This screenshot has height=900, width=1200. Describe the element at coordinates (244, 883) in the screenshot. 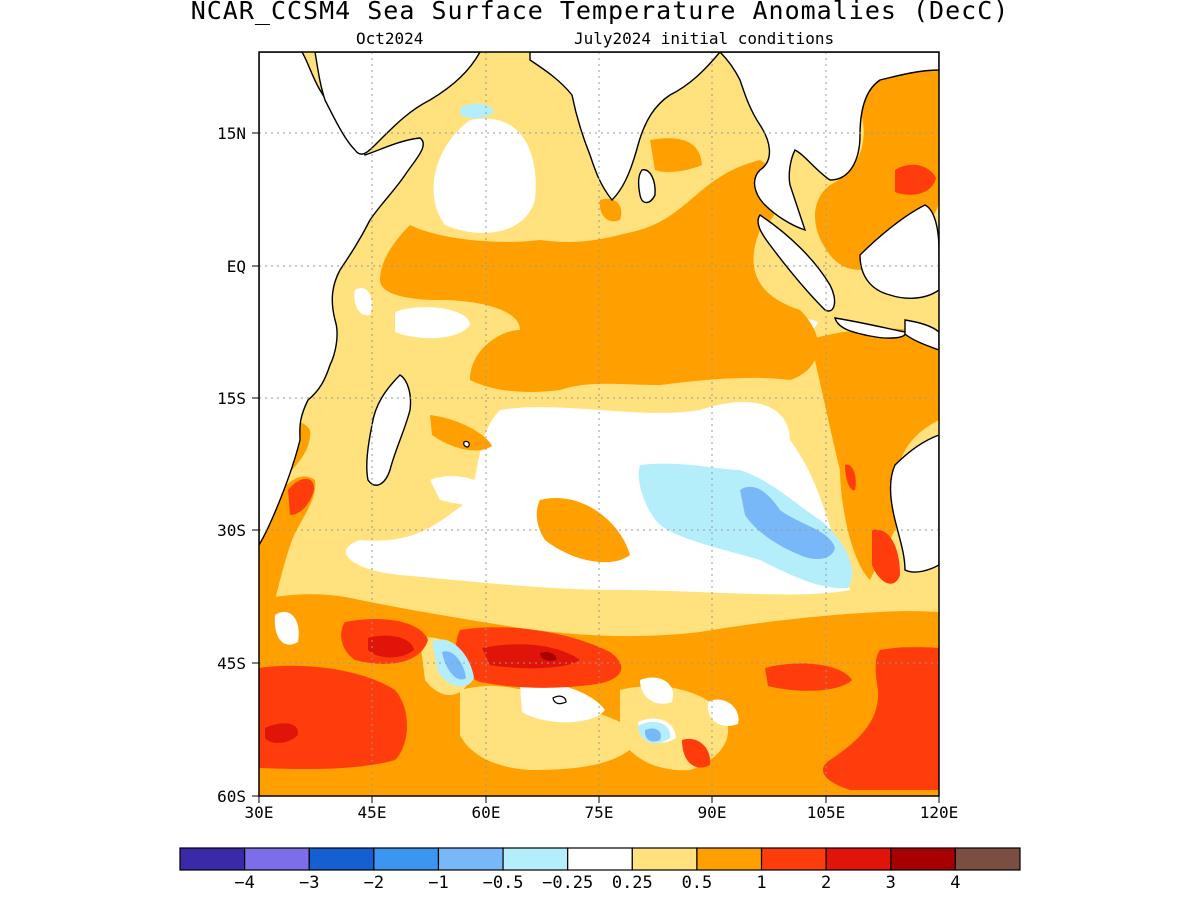

I see `colorbar-label: −4` at that location.